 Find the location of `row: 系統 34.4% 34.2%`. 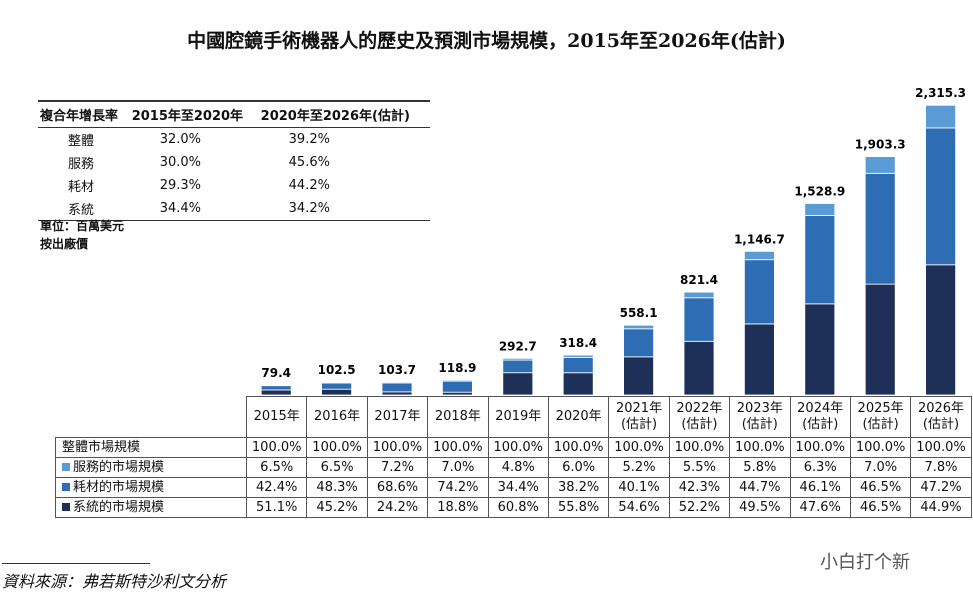

row: 系統 34.4% 34.2% is located at coordinates (234, 209).